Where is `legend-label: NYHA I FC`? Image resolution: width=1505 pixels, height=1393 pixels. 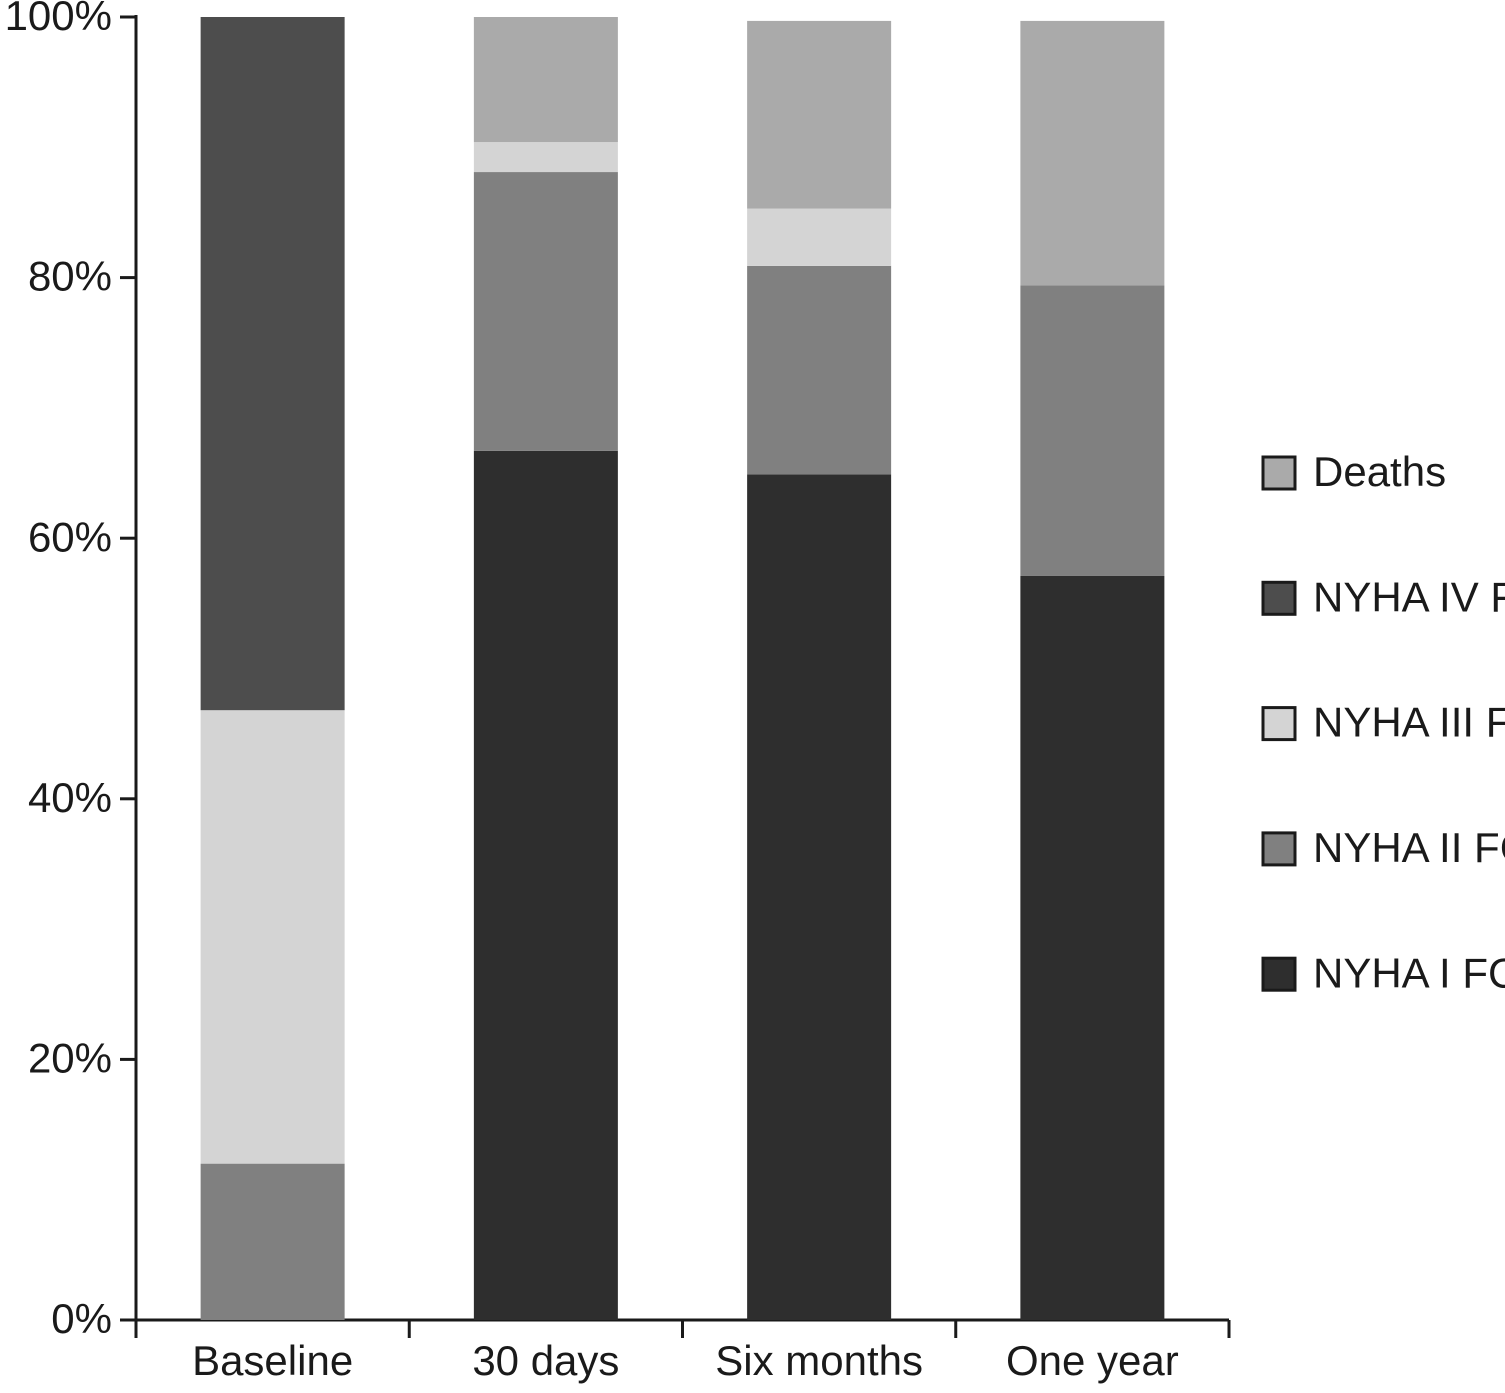 legend-label: NYHA I FC is located at coordinates (1409, 972).